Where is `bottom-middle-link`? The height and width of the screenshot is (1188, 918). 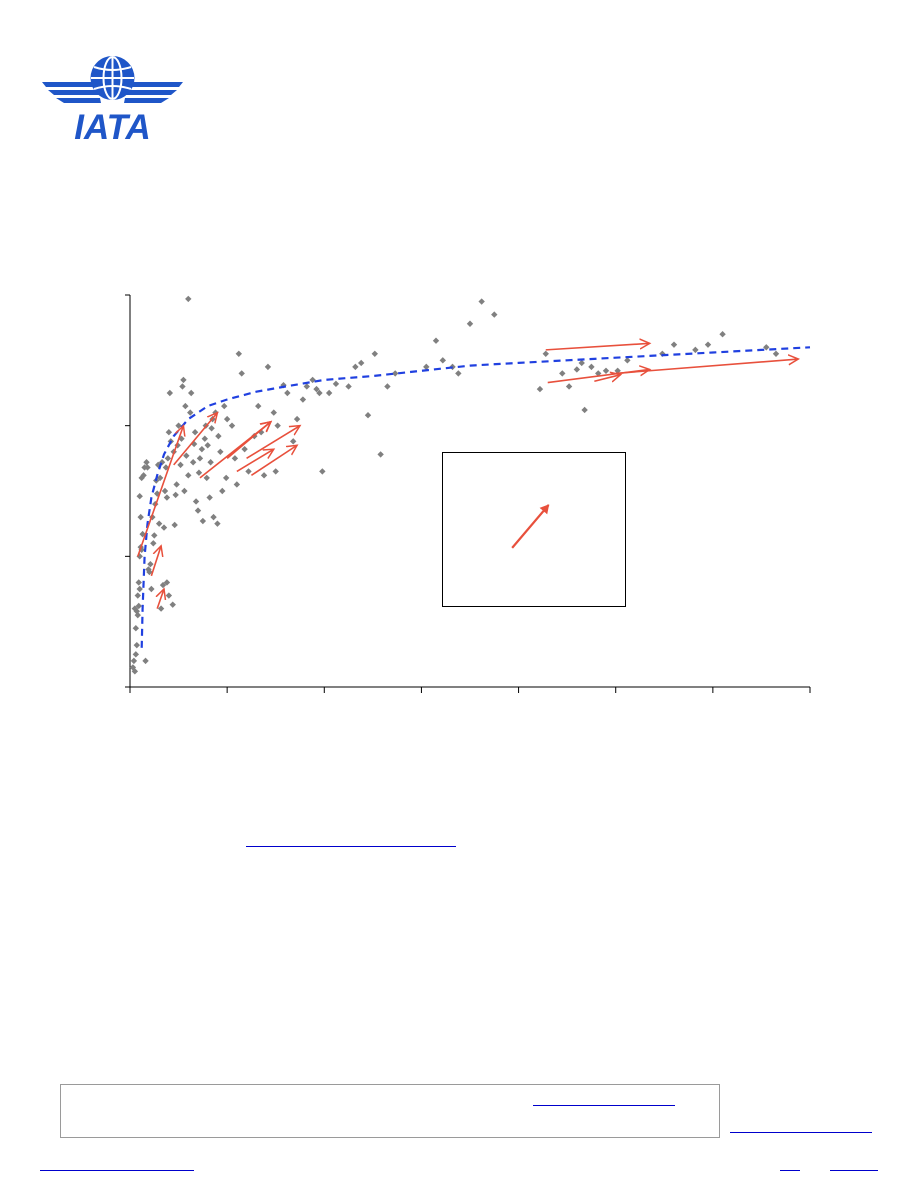
bottom-middle-link is located at coordinates (790, 1164).